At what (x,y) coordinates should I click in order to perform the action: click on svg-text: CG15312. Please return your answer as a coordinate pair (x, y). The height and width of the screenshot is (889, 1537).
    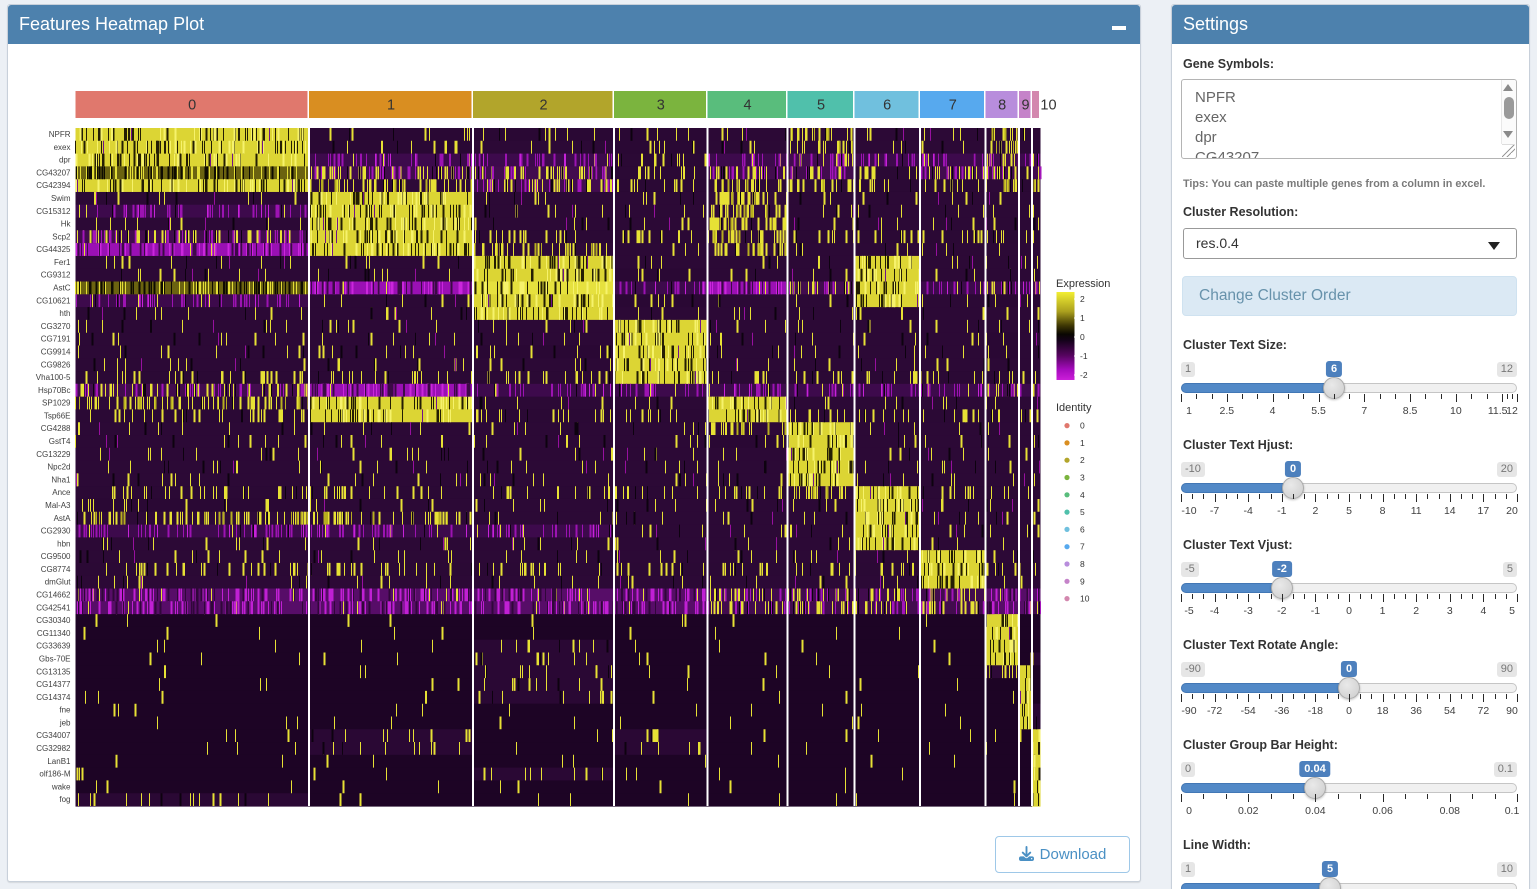
    Looking at the image, I should click on (53, 211).